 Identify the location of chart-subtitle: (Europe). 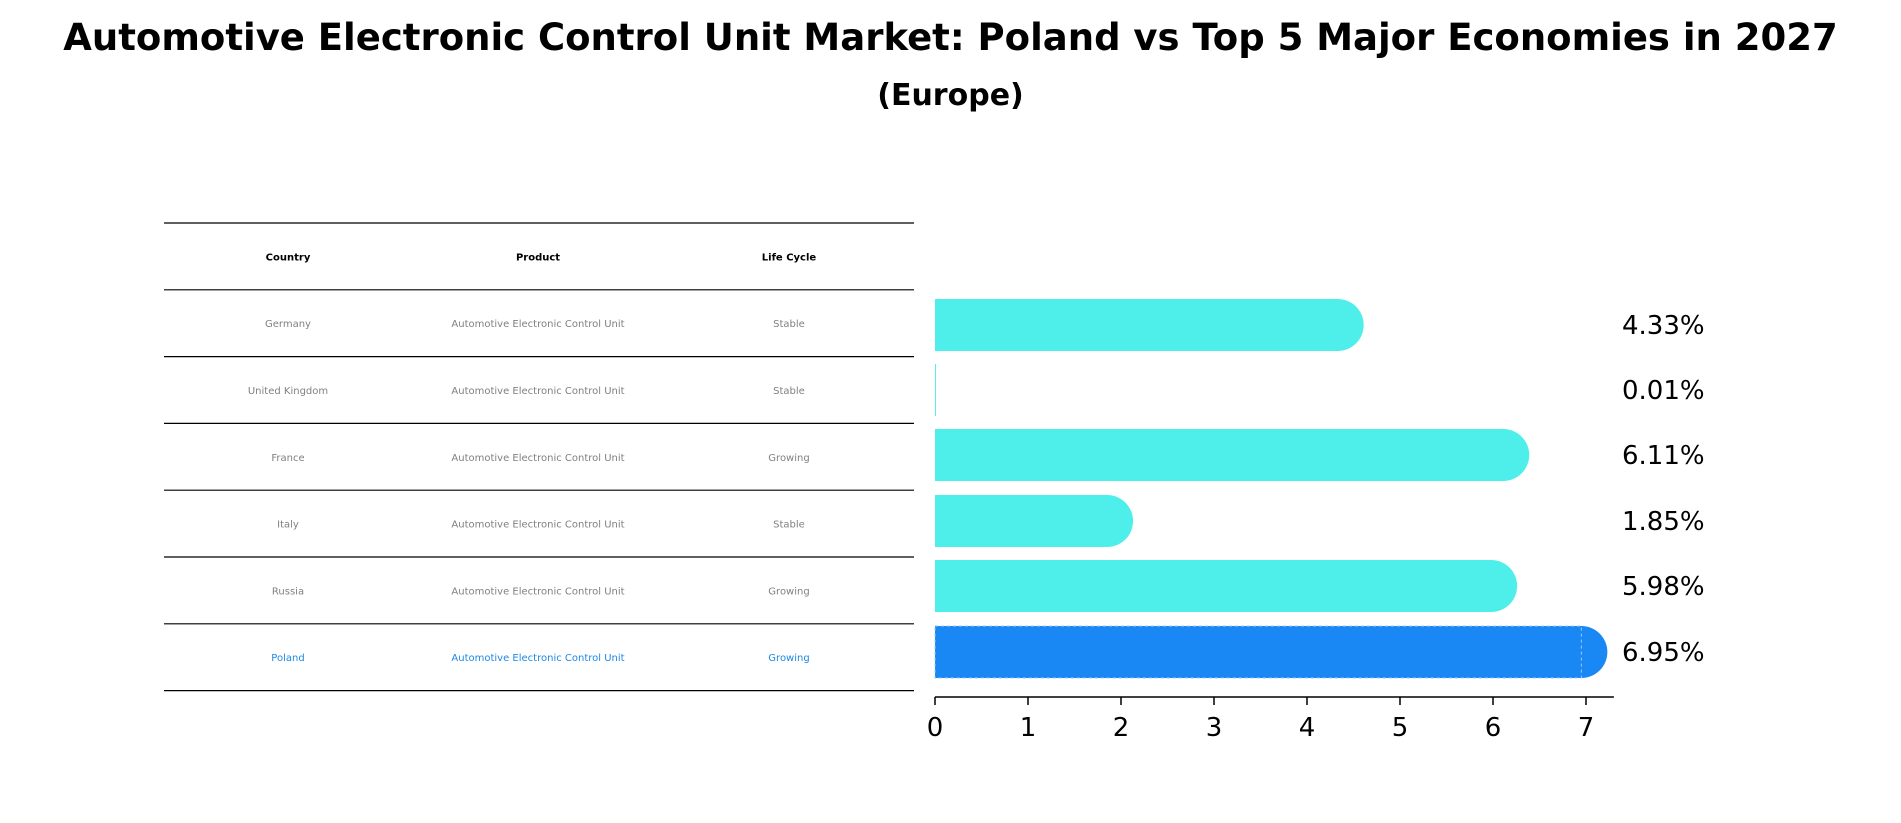
(950, 95).